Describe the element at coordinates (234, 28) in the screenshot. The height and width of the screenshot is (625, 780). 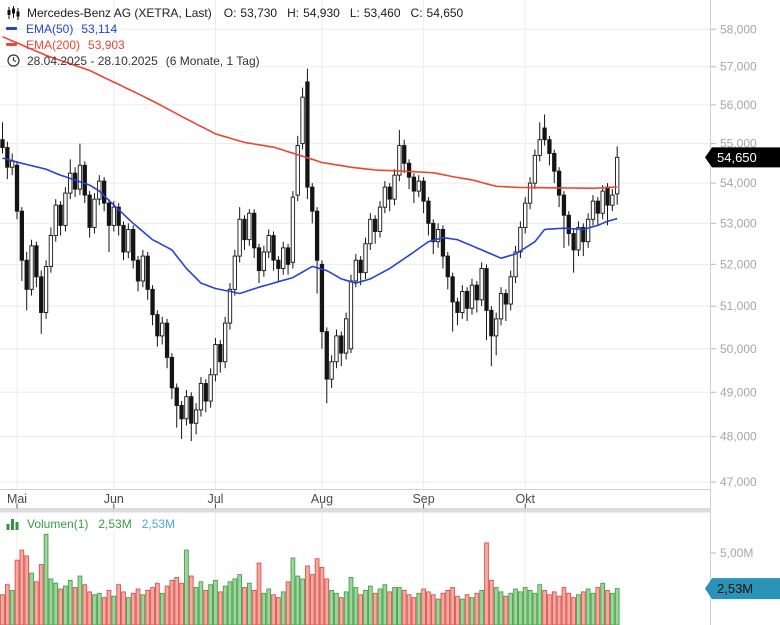
I see `indicator-ema50: EMA(50) 53,114` at that location.